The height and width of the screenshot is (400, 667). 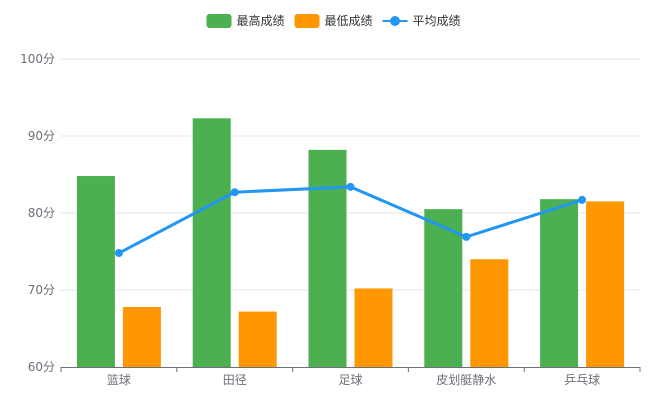 What do you see at coordinates (35, 367) in the screenshot?
I see `y-tick-value: 60` at bounding box center [35, 367].